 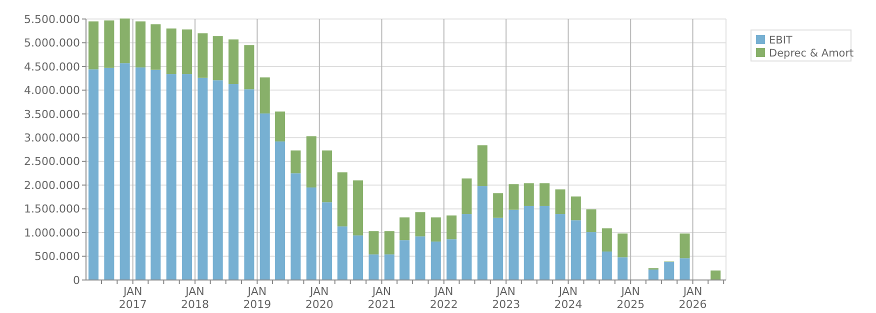 I want to click on x-tick-label: JAN 2026, so click(x=692, y=298).